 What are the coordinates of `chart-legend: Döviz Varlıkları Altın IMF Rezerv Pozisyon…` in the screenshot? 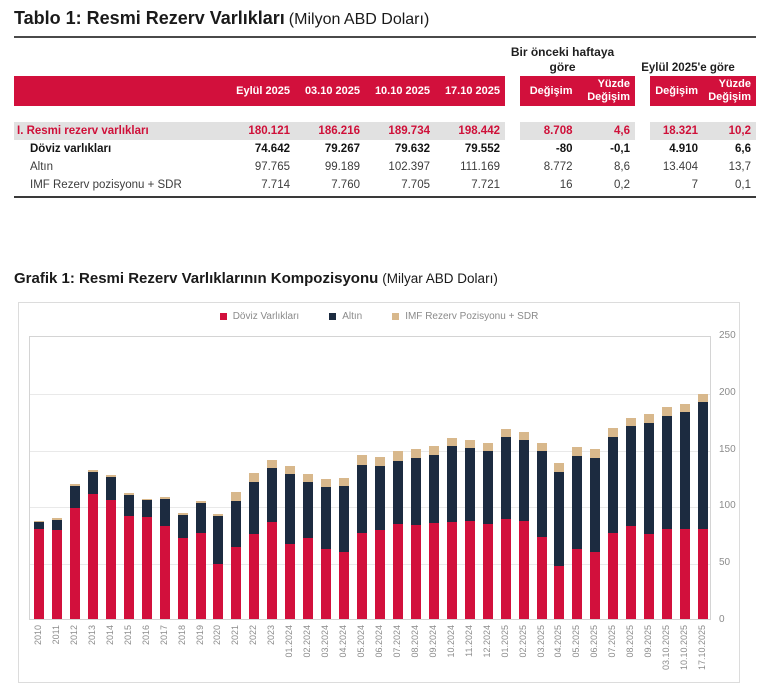 It's located at (379, 316).